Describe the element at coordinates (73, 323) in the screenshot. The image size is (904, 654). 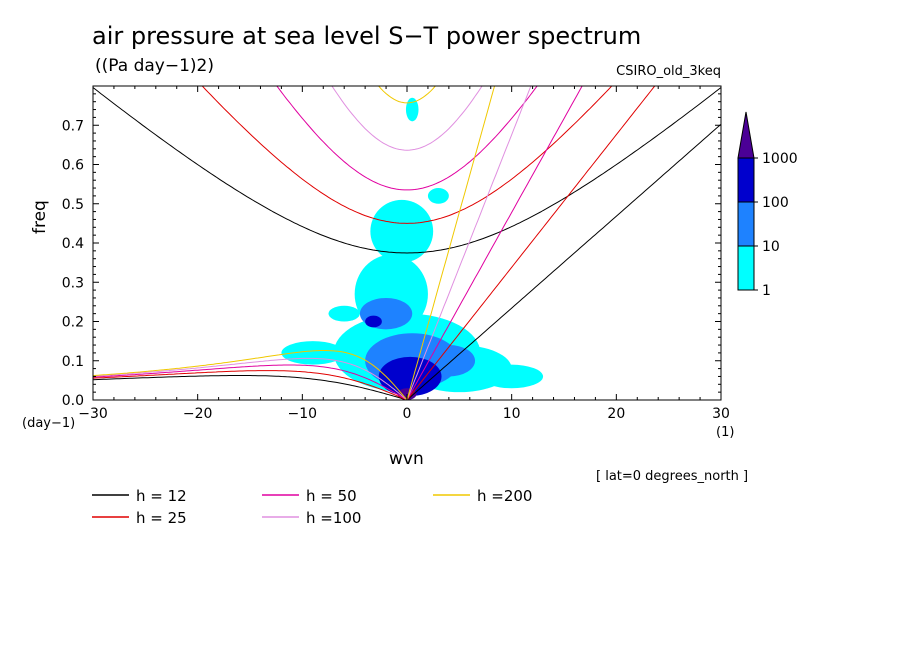
I see `y-tick-label: 0.2` at that location.